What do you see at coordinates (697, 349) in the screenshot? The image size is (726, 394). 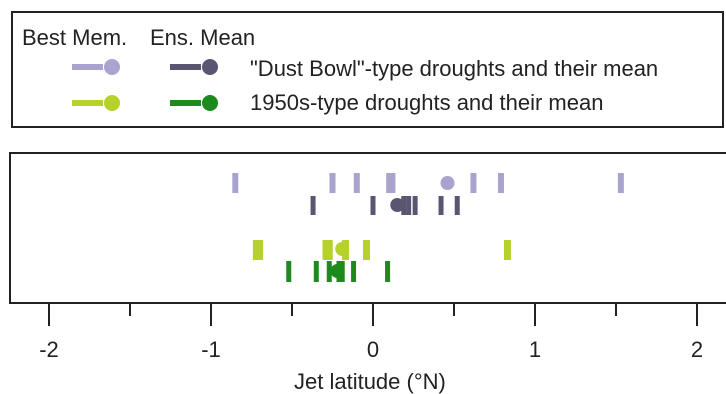 I see `x-tick-label-4: 2` at bounding box center [697, 349].